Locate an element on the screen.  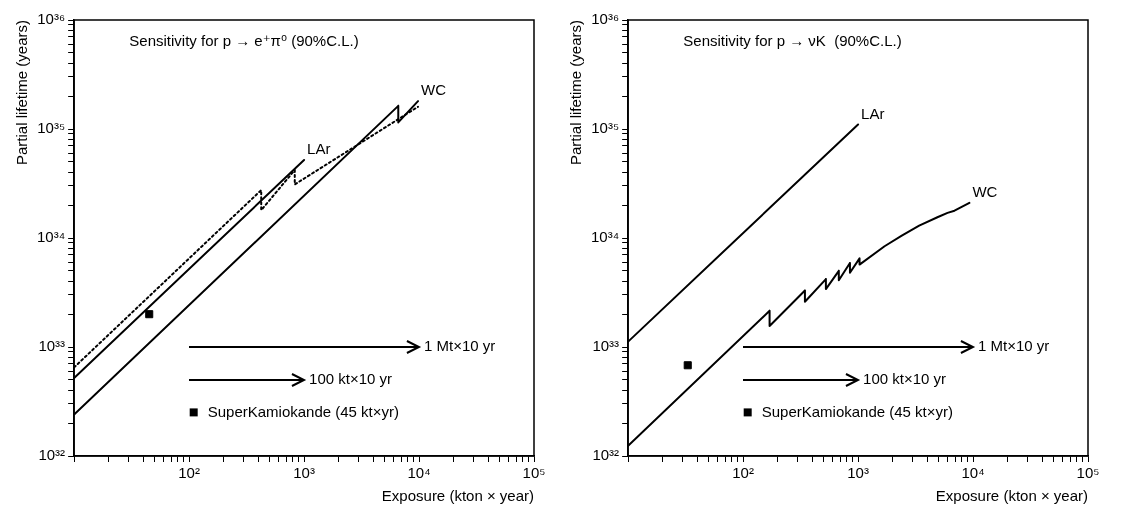
text: Sensitivity for p → e⁺π⁰ (90%C.L.) is located at coordinates (244, 41).